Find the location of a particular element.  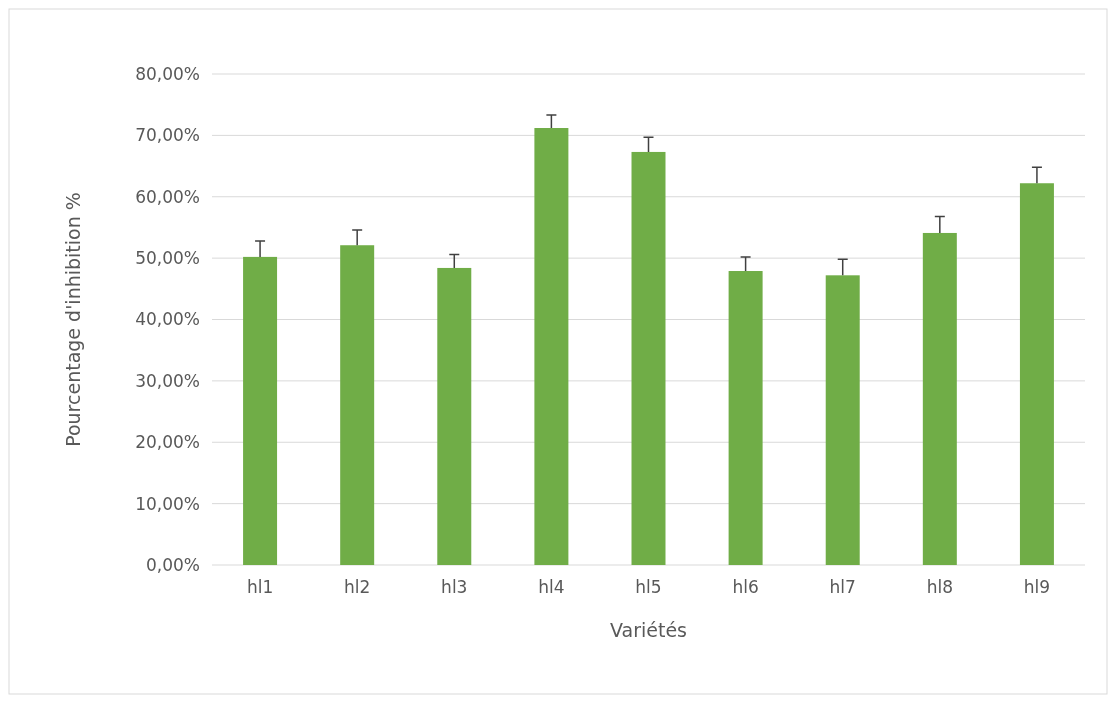

y-tick-label: 60,00% is located at coordinates (167, 196).